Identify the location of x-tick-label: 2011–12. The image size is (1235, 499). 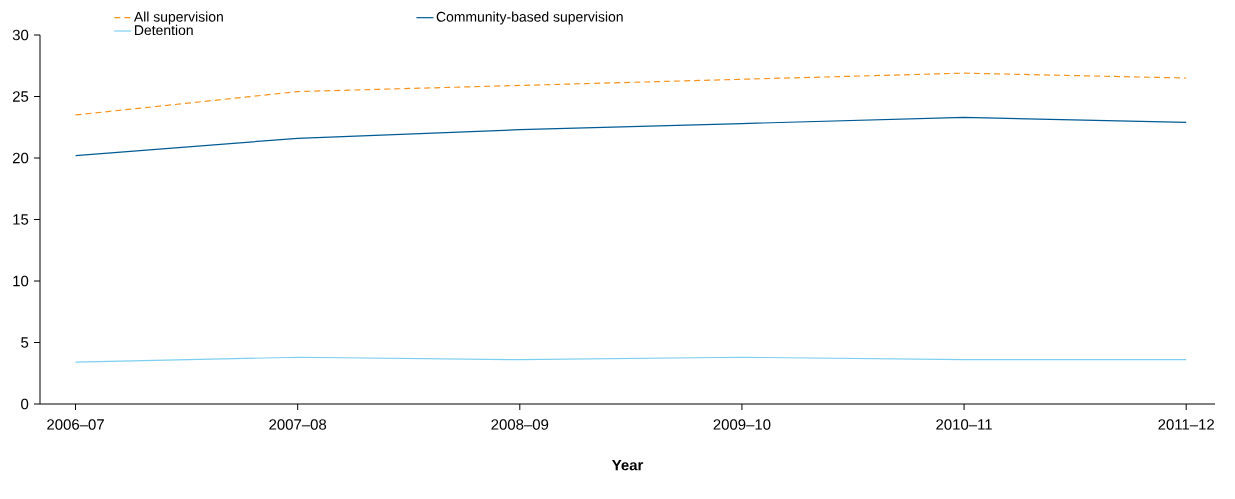
(1186, 424).